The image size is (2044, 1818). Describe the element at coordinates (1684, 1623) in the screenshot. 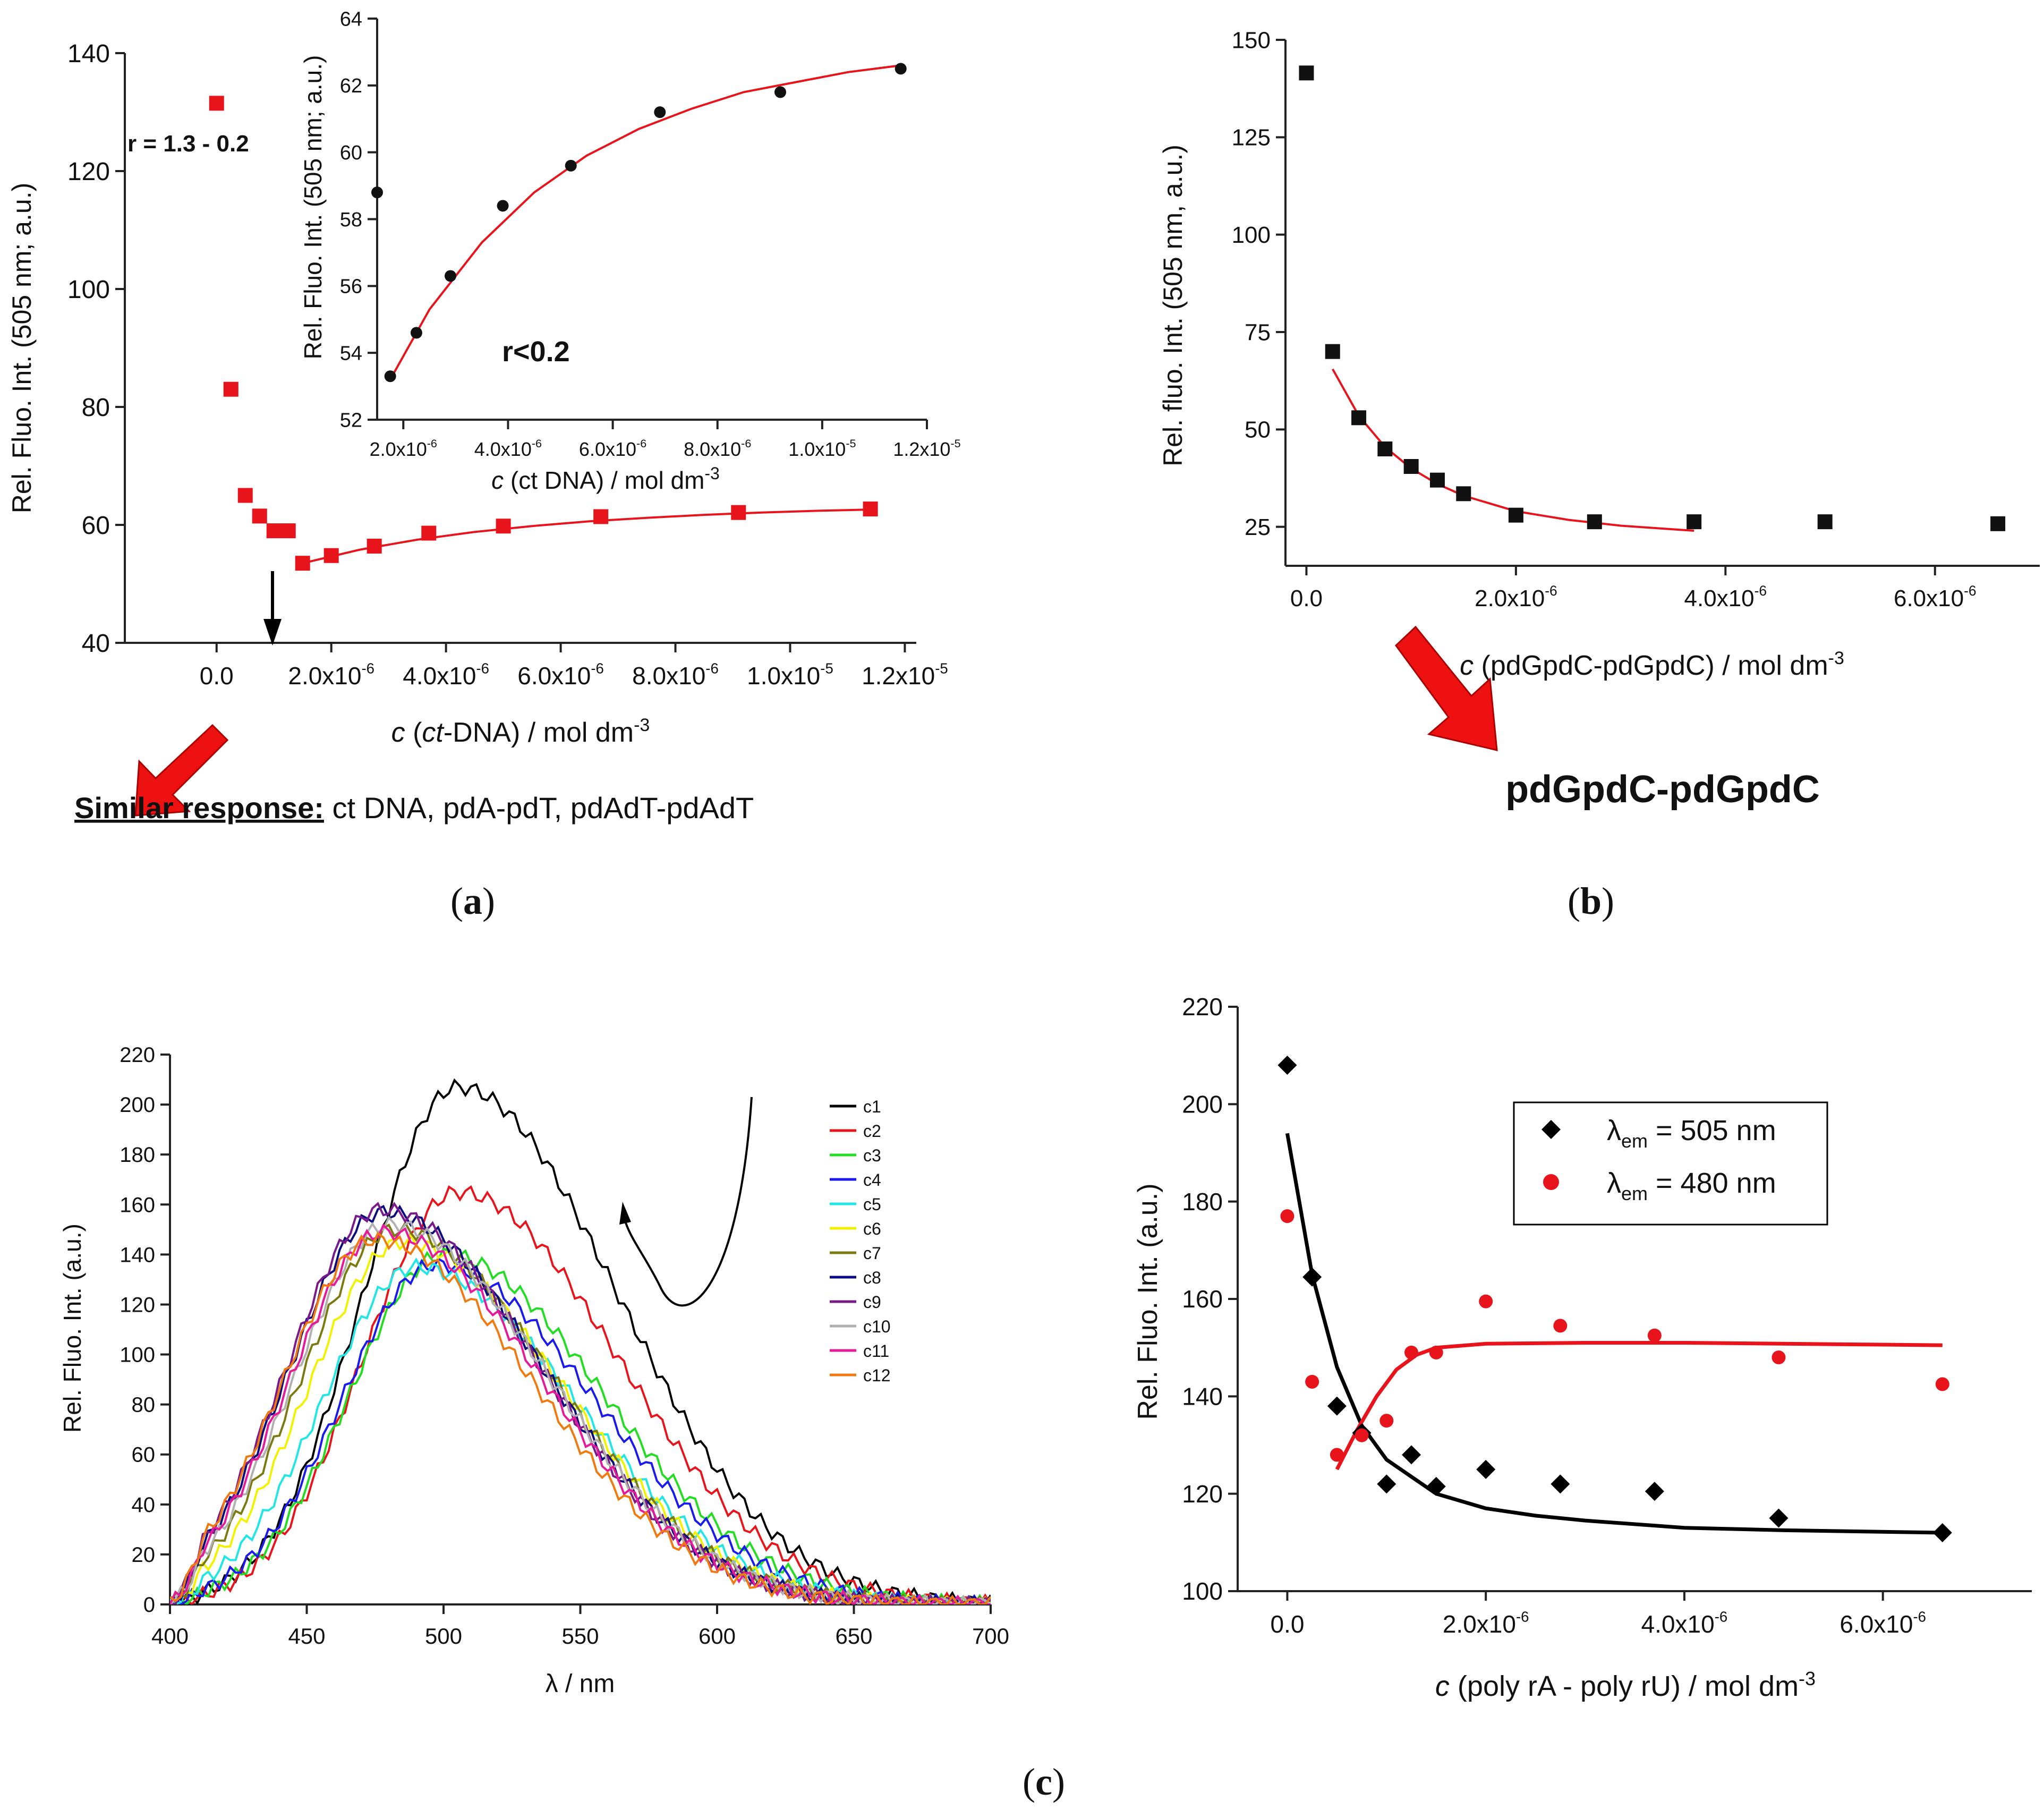

I see `c-titration-x-tick-label: 4.0x10⁻⁶` at that location.